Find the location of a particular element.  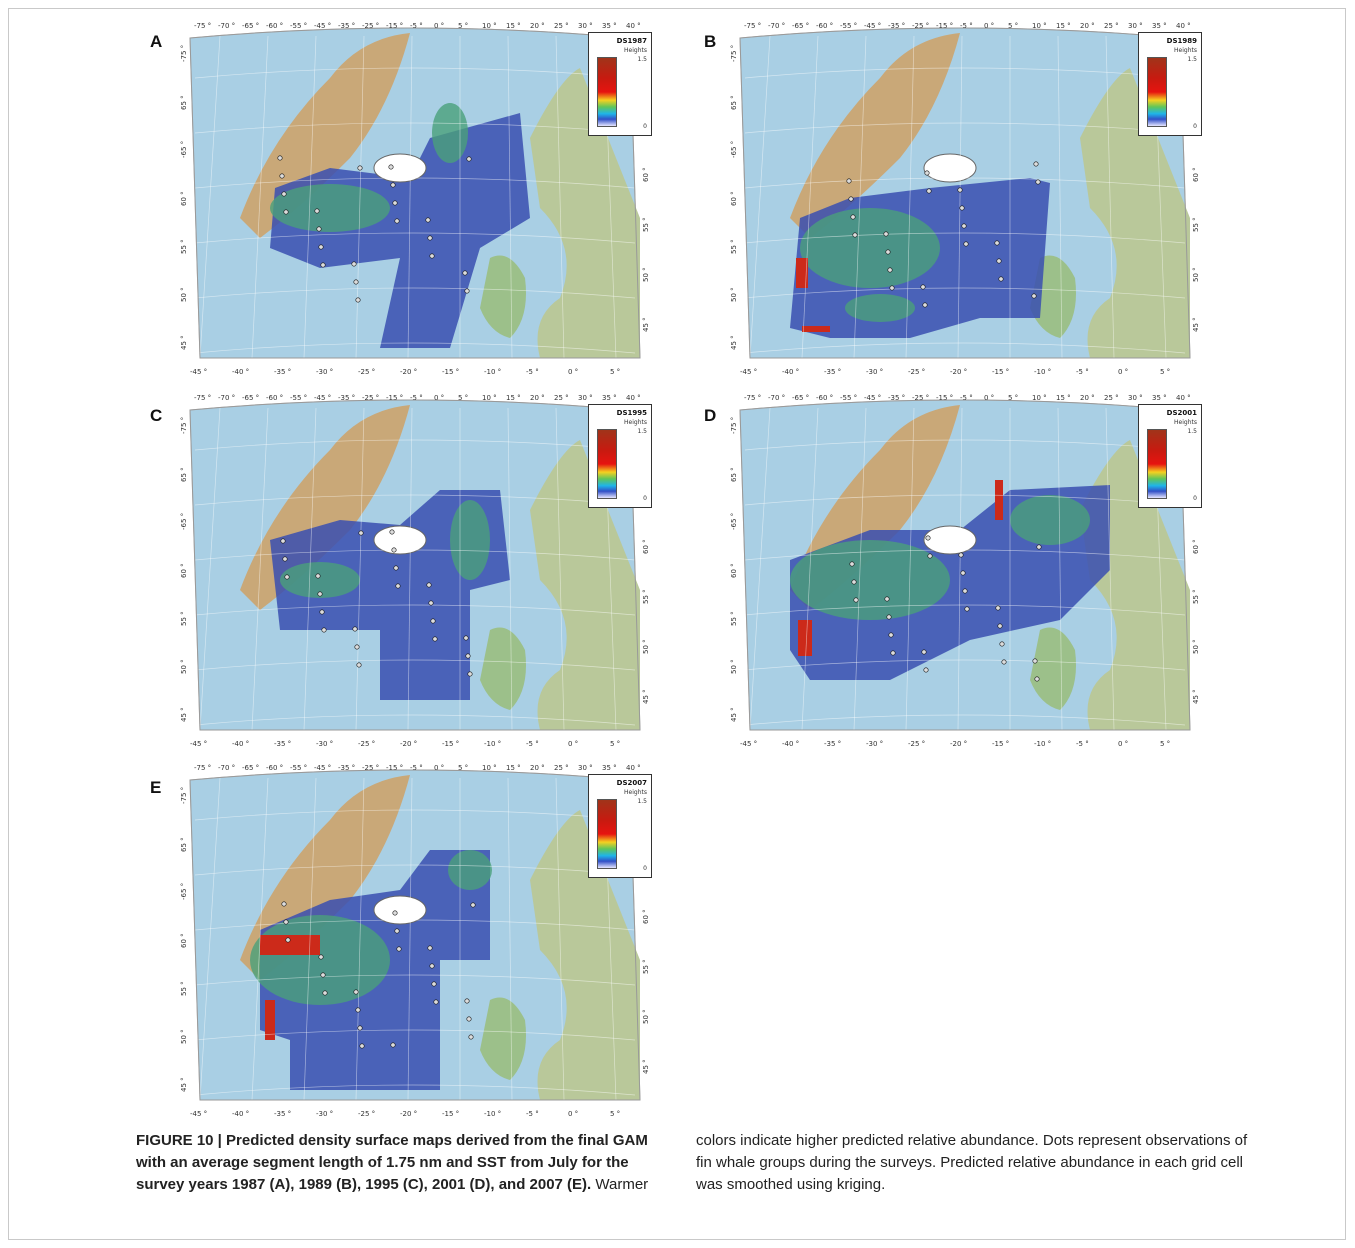

bottom-lon-label: -20 ° is located at coordinates (408, 744).